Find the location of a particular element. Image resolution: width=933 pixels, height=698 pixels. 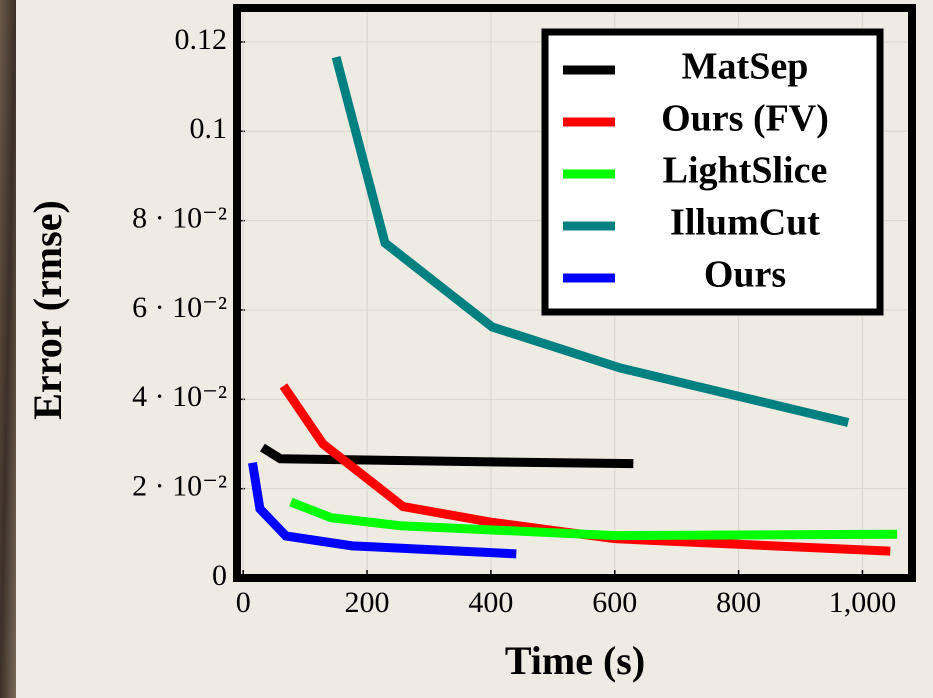

legend-label: Ours is located at coordinates (745, 275).